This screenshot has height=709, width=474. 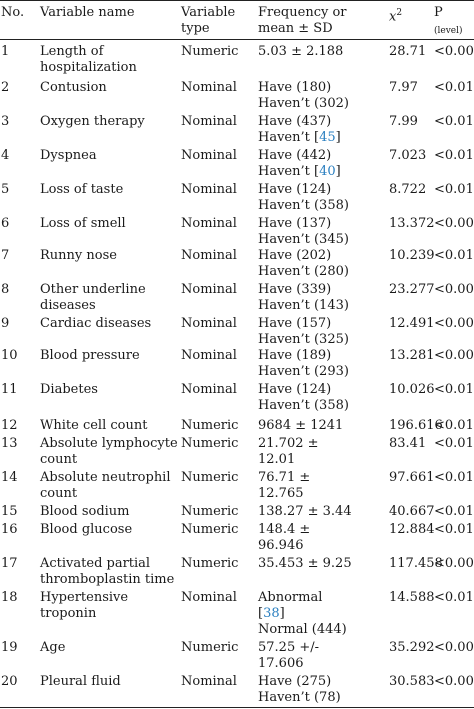 What do you see at coordinates (318, 298) in the screenshot?
I see `frequency-value: Have (339) Haven’t (143)` at bounding box center [318, 298].